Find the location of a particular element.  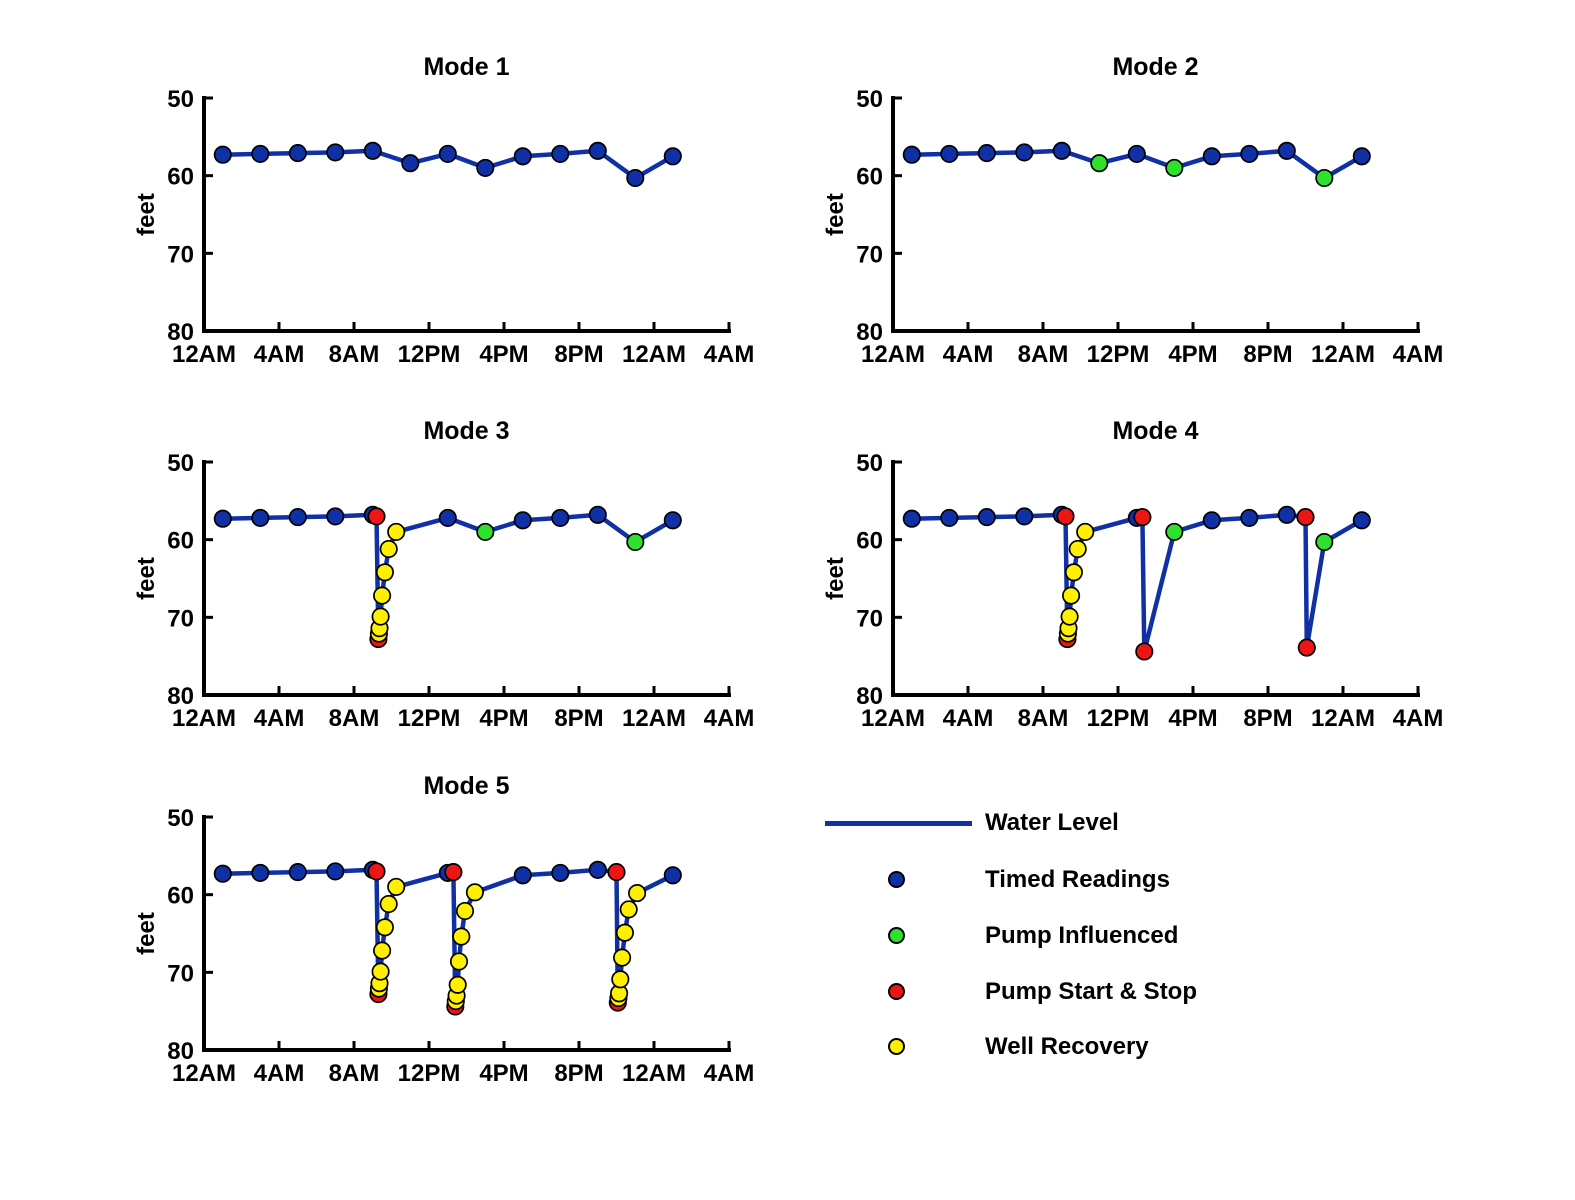

well-recovery-dot-swatch is located at coordinates (896, 1046).